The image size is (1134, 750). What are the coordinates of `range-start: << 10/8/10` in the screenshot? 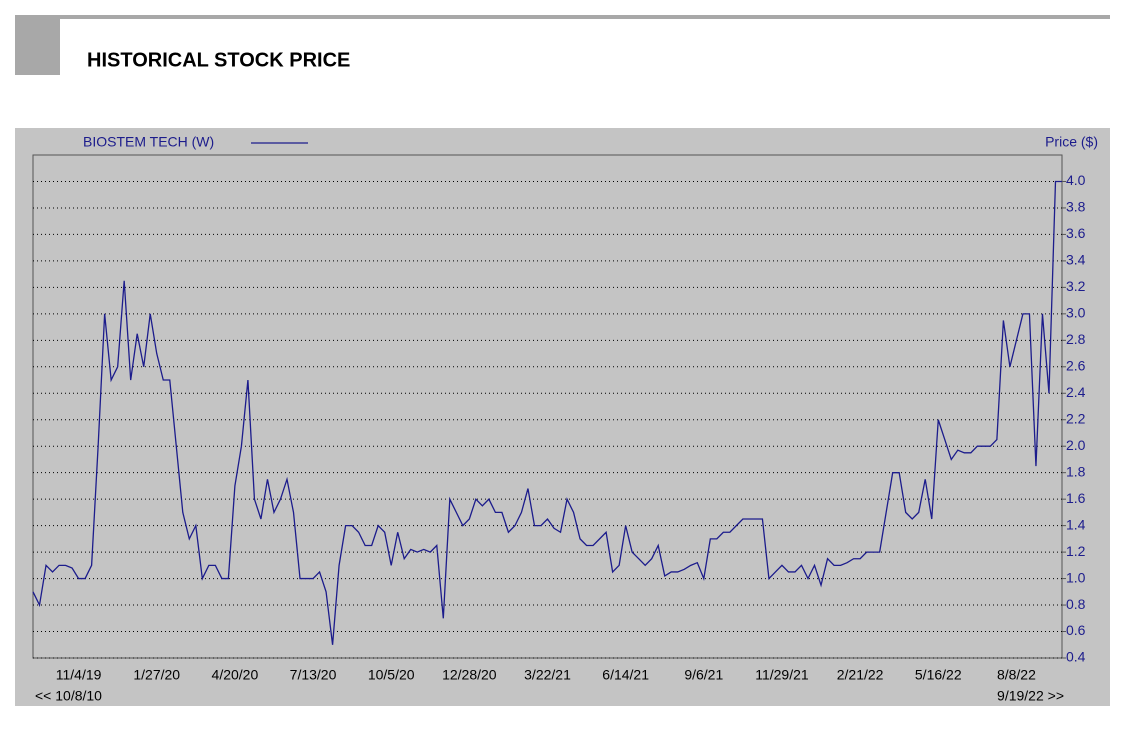 It's located at (68, 696).